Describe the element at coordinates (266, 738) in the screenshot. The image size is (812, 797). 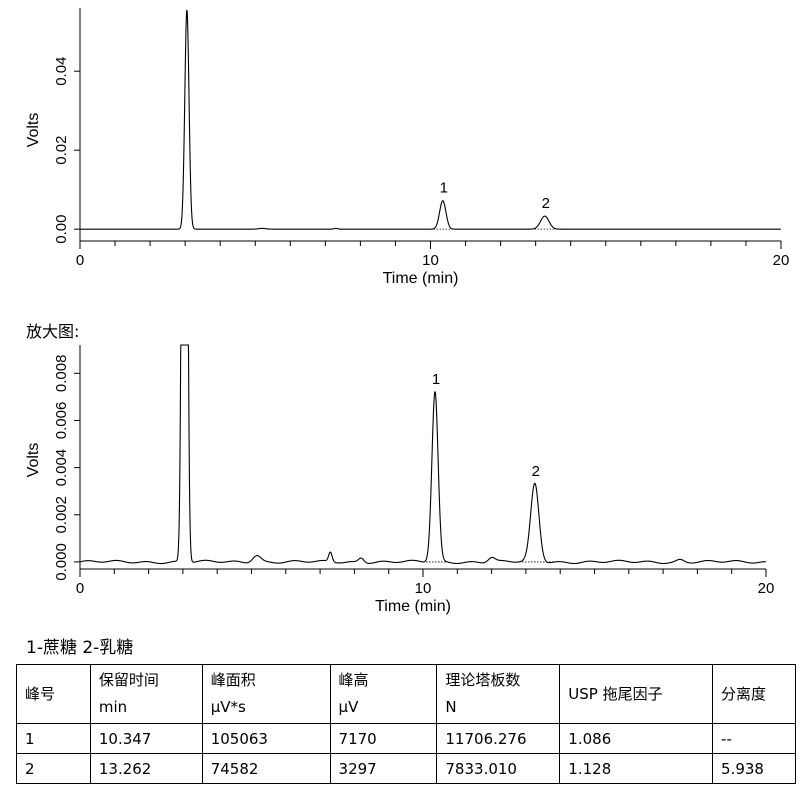
I see `table-cell: 105063` at that location.